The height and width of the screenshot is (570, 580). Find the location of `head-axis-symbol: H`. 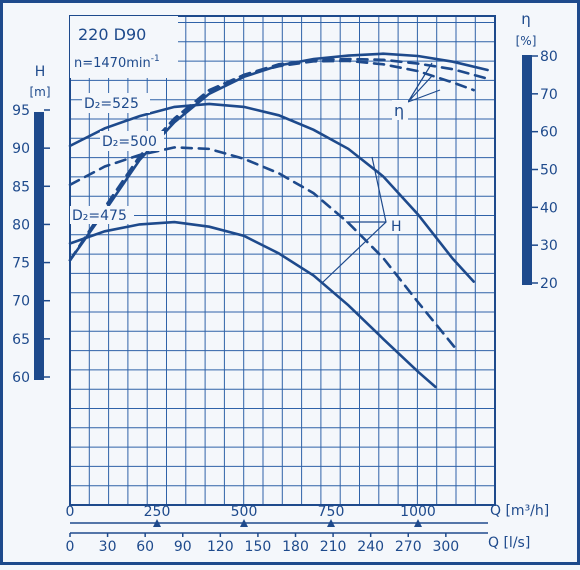

head-axis-symbol: H is located at coordinates (40, 72).